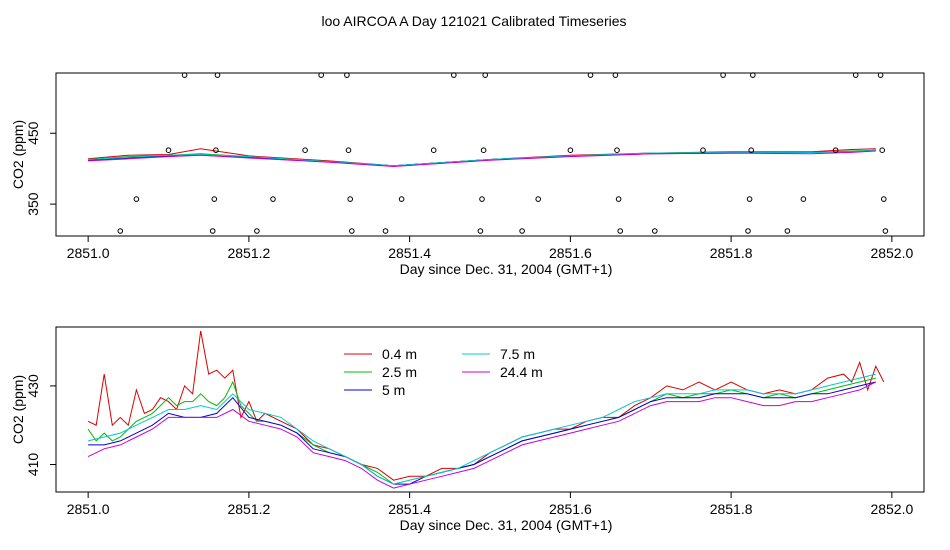  I want to click on legend: 0.4 m 2.5 m 5 m 7.5 m 24.4 m, so click(443, 372).